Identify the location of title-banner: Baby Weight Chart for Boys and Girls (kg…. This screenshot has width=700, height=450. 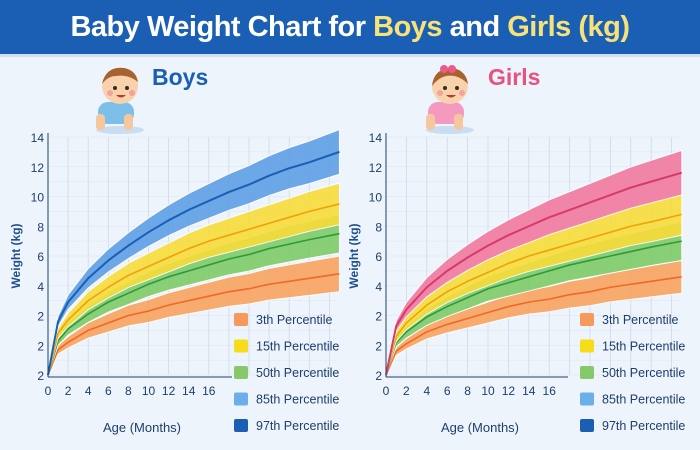
(350, 28).